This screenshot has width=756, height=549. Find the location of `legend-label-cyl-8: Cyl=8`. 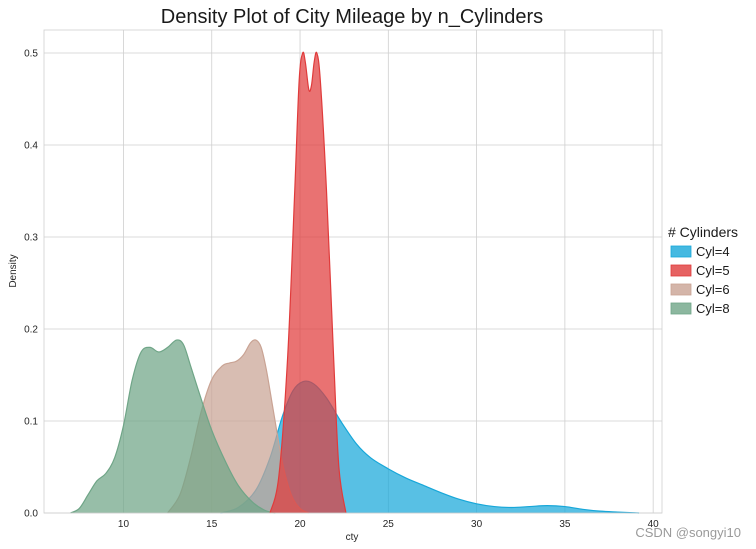

legend-label-cyl-8: Cyl=8 is located at coordinates (713, 308).